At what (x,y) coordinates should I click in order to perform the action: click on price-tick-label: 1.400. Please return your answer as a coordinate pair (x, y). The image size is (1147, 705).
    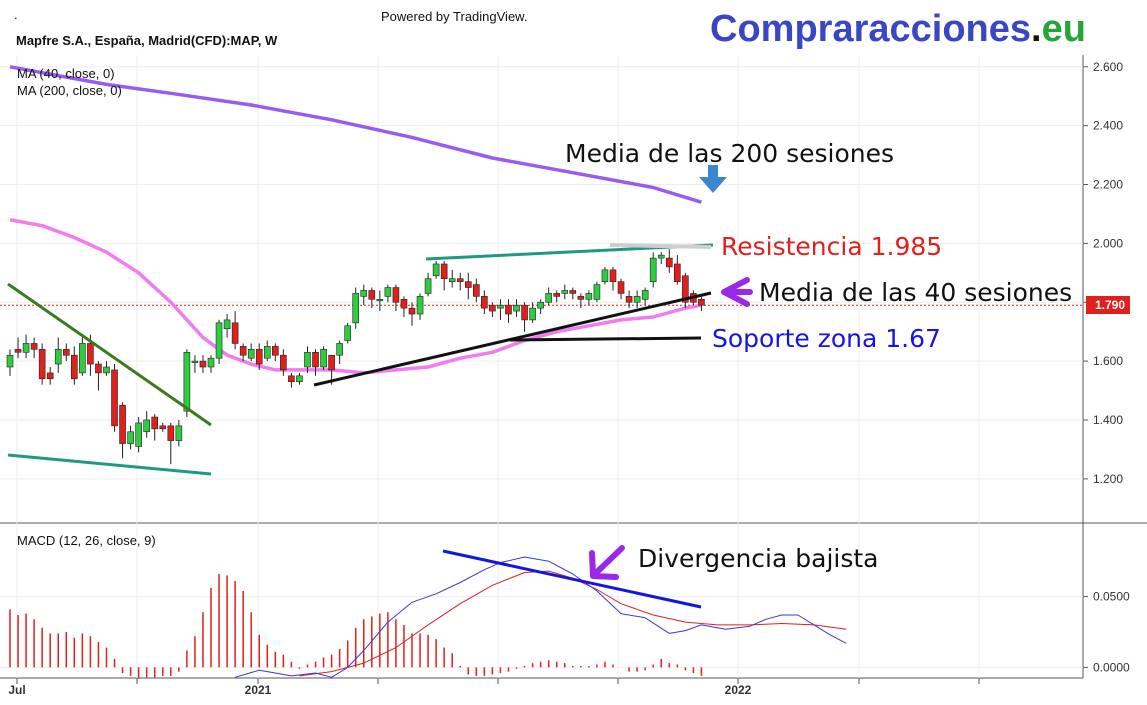
    Looking at the image, I should click on (1108, 420).